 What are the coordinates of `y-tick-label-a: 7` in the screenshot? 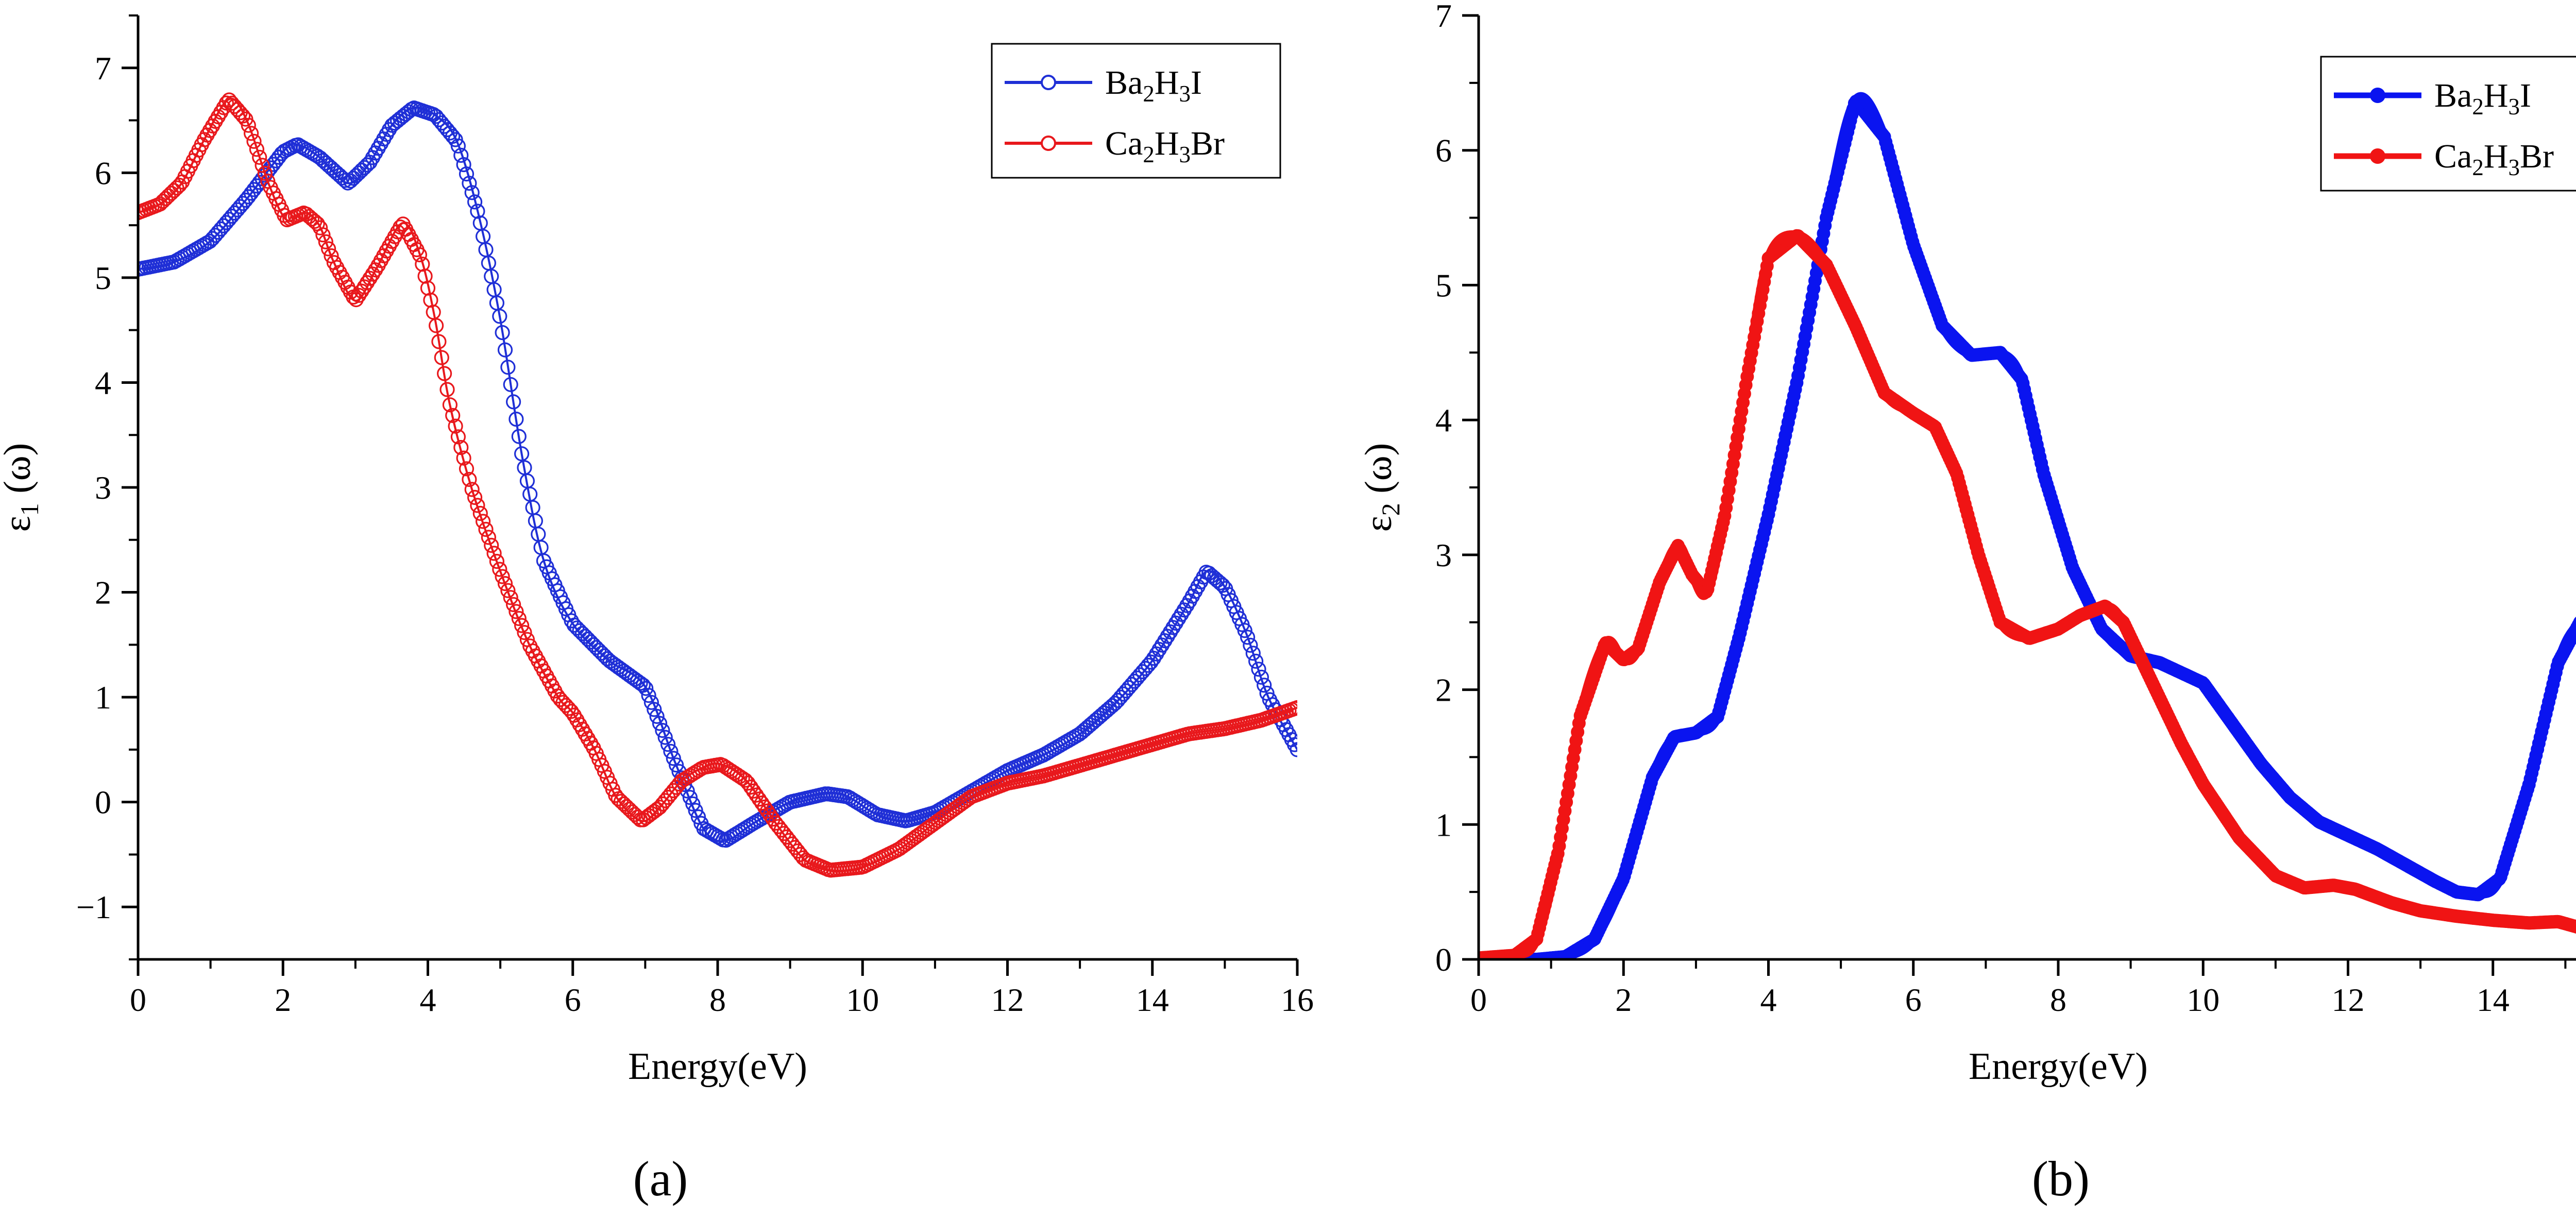 It's located at (103, 68).